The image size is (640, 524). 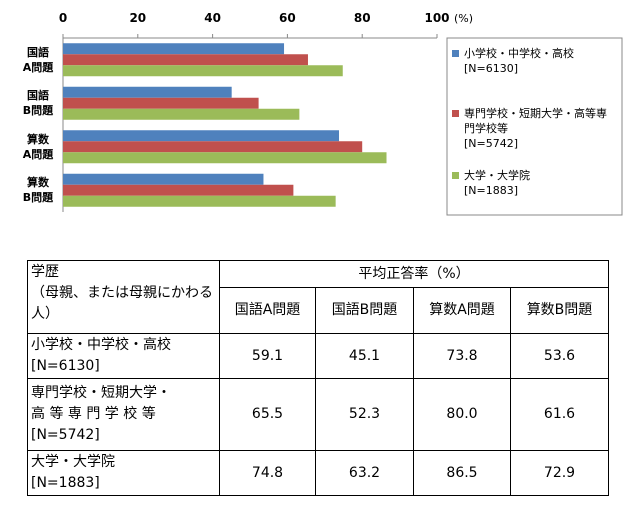 I want to click on table-cell: 53.6, so click(x=559, y=356).